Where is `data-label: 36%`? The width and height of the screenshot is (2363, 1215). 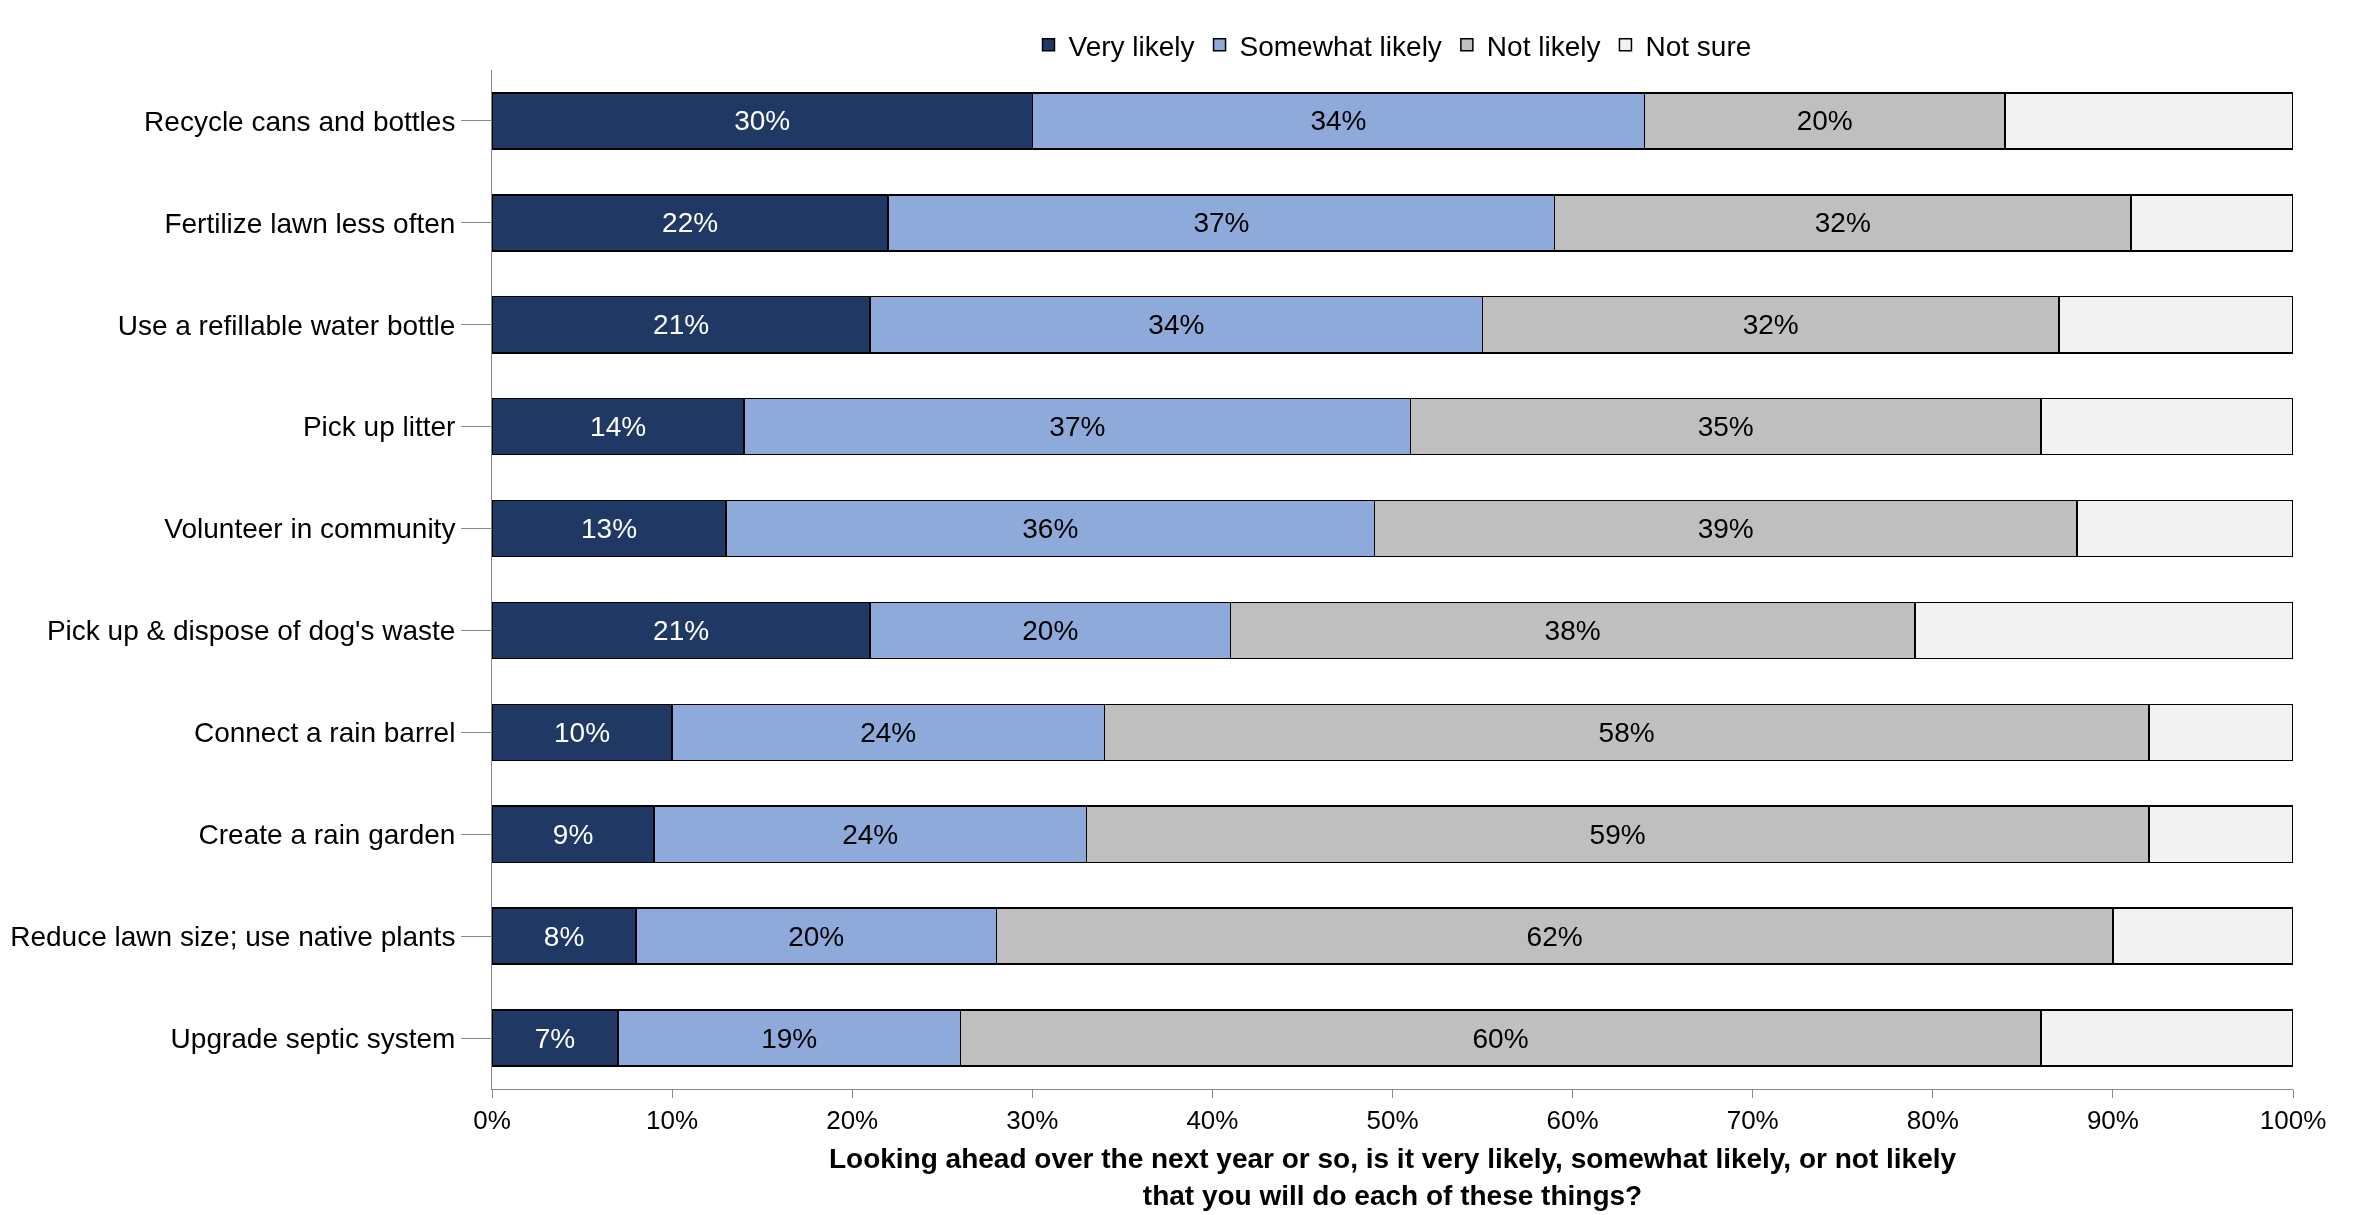 data-label: 36% is located at coordinates (1050, 529).